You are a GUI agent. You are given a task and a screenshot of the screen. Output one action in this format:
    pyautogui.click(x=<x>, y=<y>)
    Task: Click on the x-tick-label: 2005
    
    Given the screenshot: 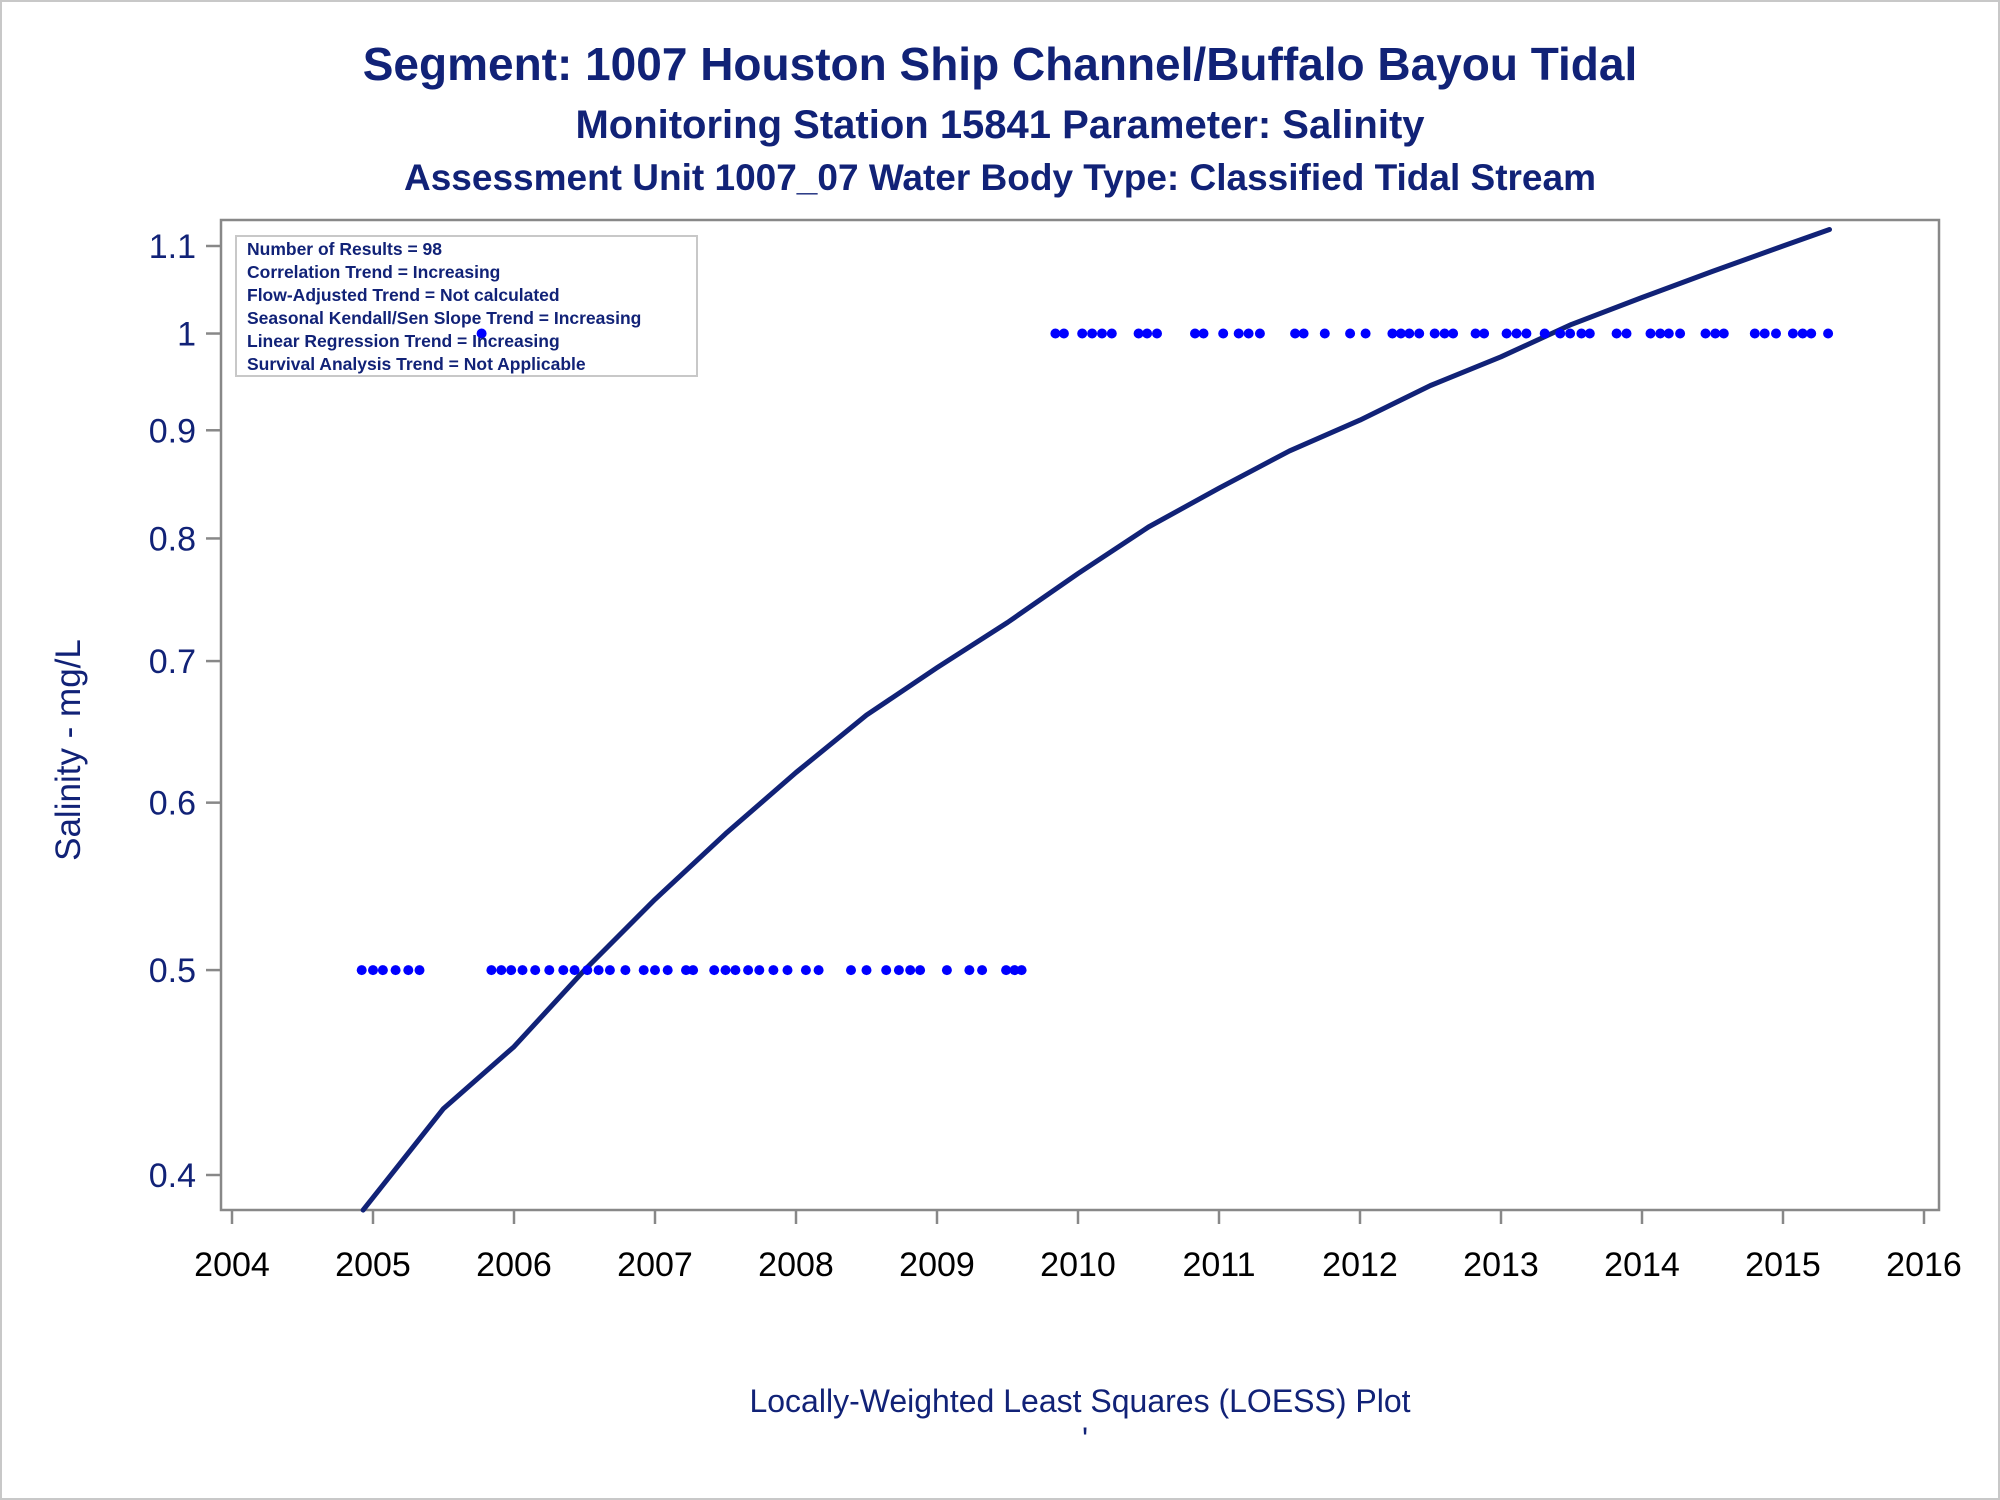 What is the action you would take?
    pyautogui.click(x=373, y=1265)
    